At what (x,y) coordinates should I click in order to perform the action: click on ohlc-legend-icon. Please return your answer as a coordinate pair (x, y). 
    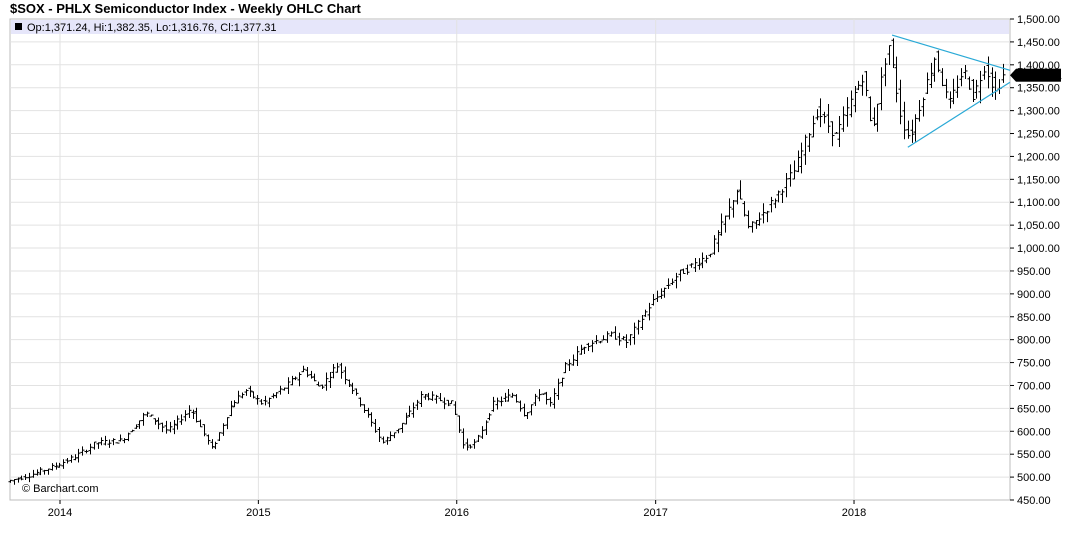
    Looking at the image, I should click on (18, 26).